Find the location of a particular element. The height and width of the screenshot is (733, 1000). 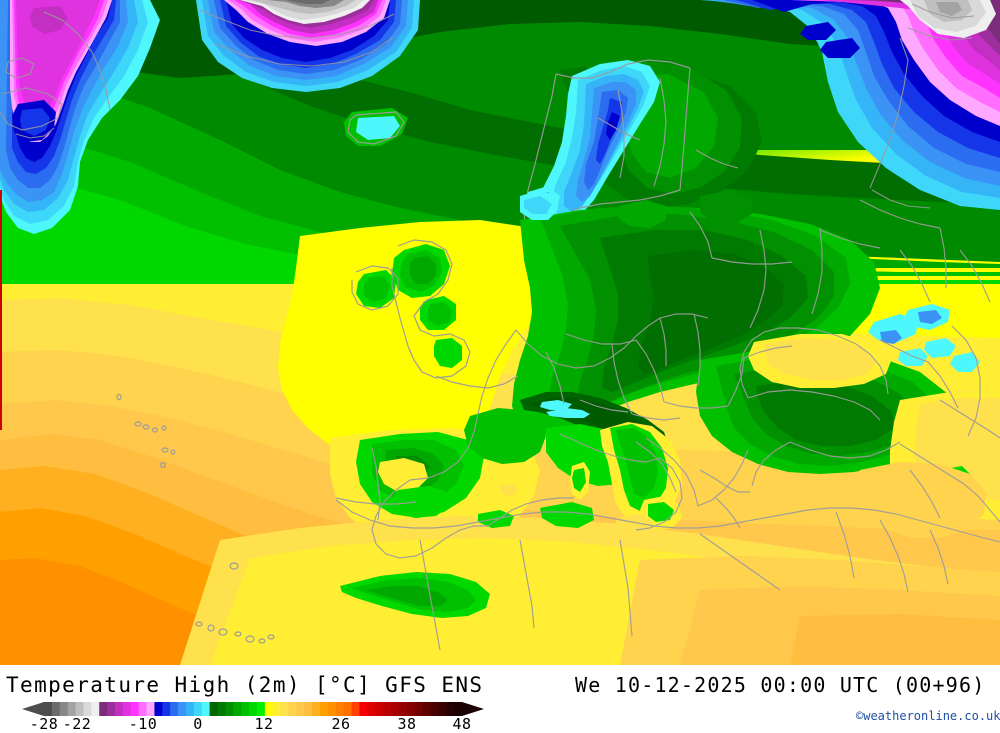

colorbar: -28 -22 -10 0 12 26 38 48 is located at coordinates (250, 717).